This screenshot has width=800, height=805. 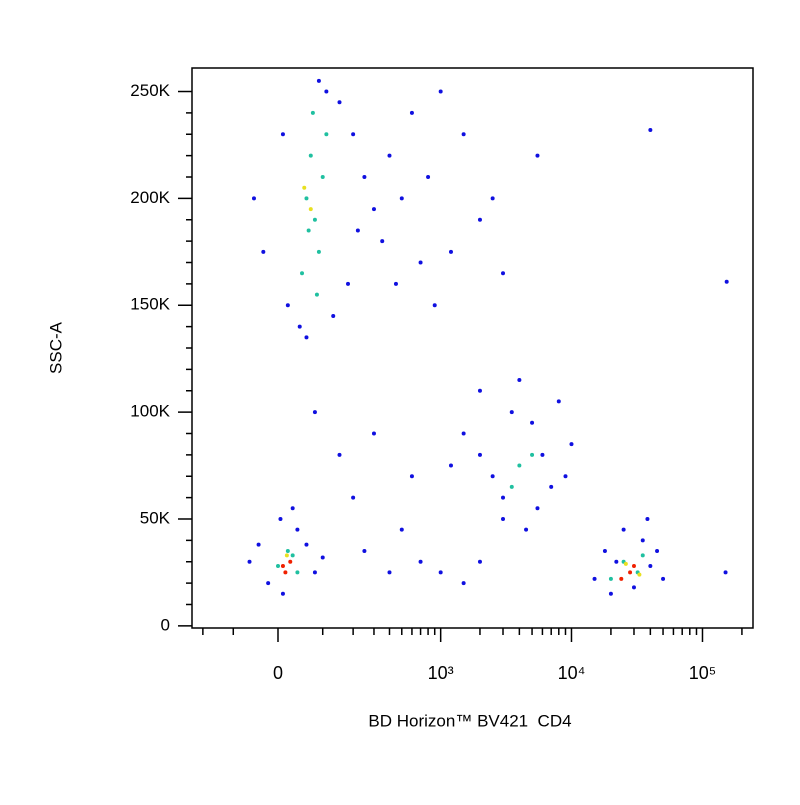 What do you see at coordinates (150, 90) in the screenshot?
I see `y-tick-label: 250K` at bounding box center [150, 90].